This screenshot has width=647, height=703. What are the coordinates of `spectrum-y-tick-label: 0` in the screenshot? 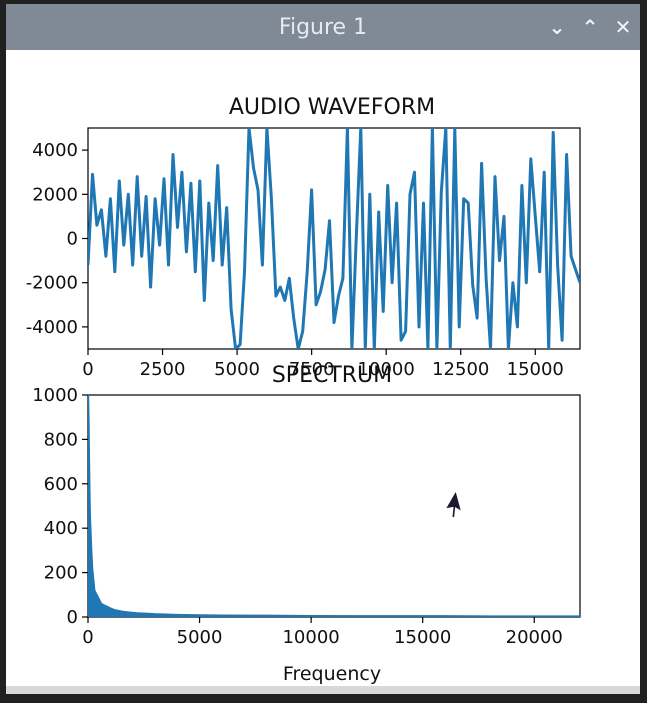 It's located at (72, 617).